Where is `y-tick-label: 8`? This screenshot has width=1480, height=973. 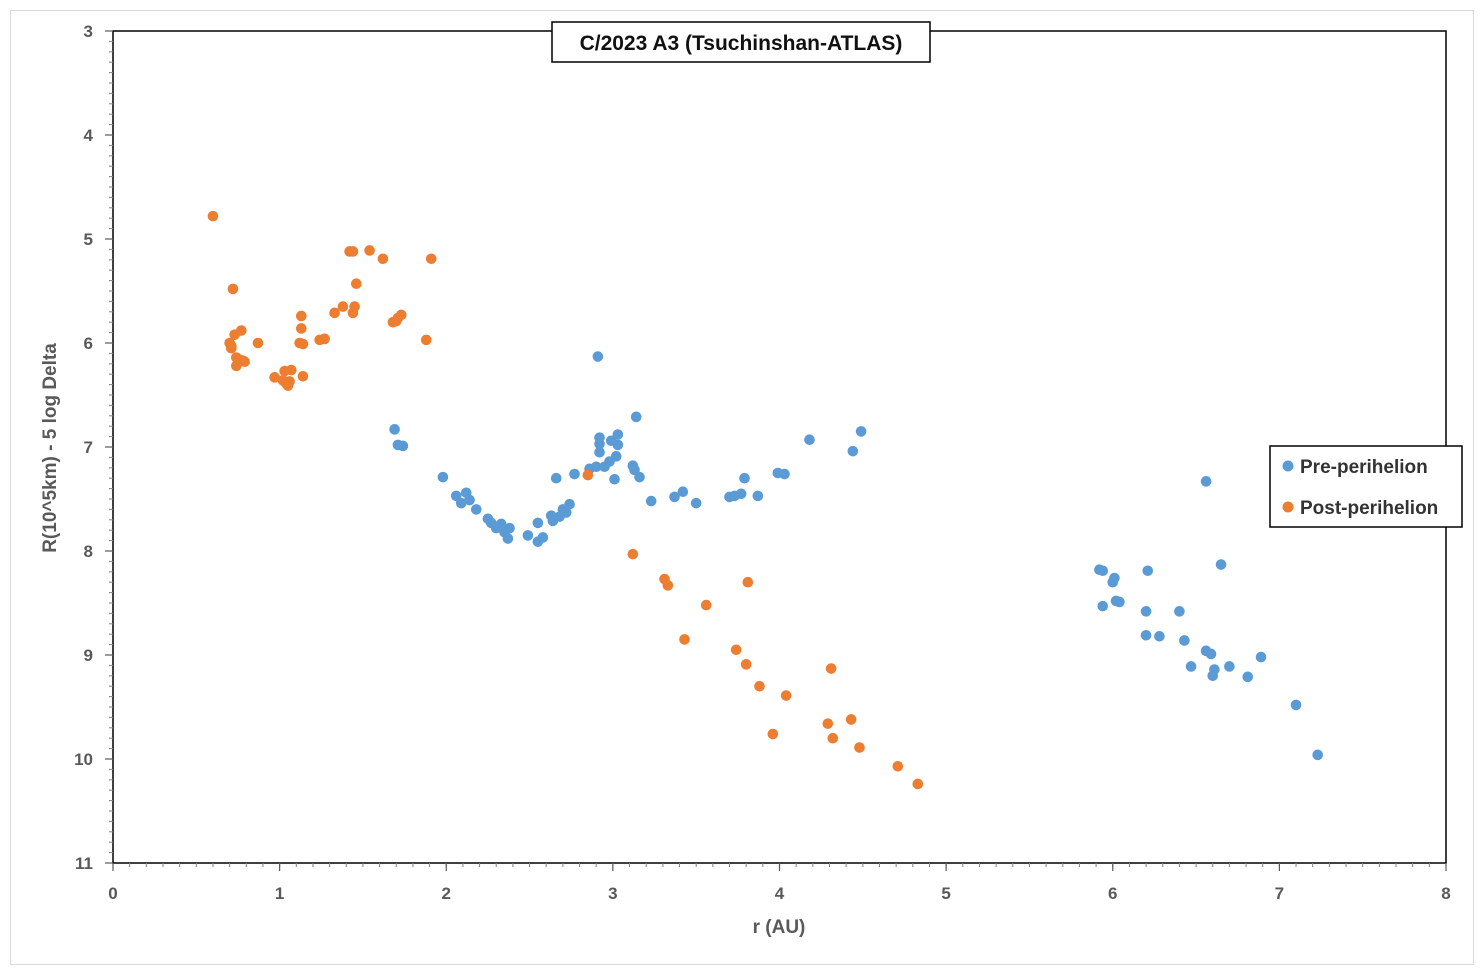
y-tick-label: 8 is located at coordinates (88, 551).